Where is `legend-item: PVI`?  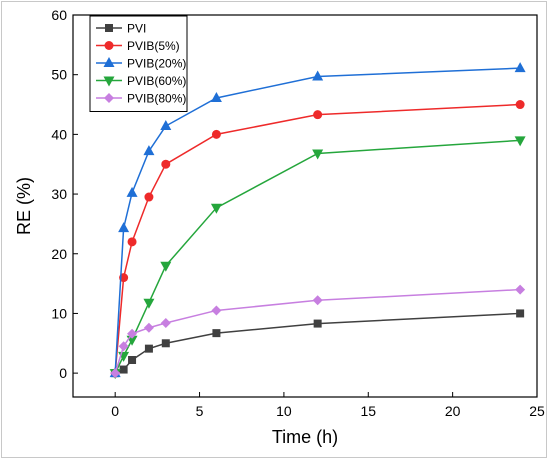 legend-item: PVI is located at coordinates (121, 29).